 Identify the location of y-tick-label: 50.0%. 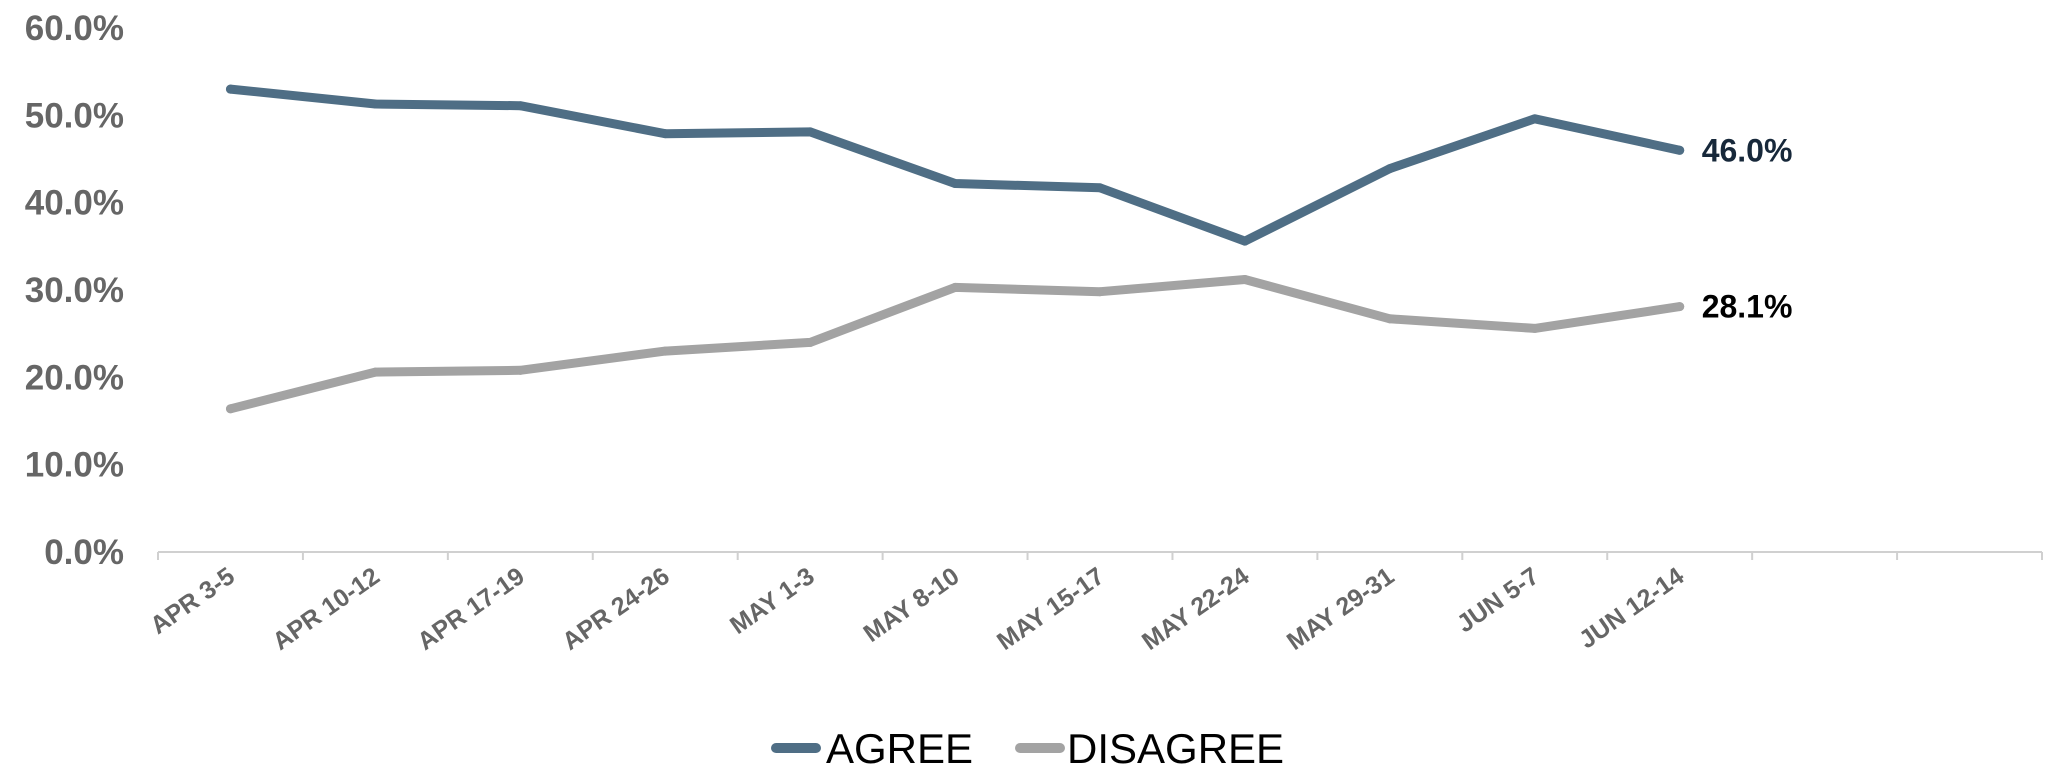
(74, 115).